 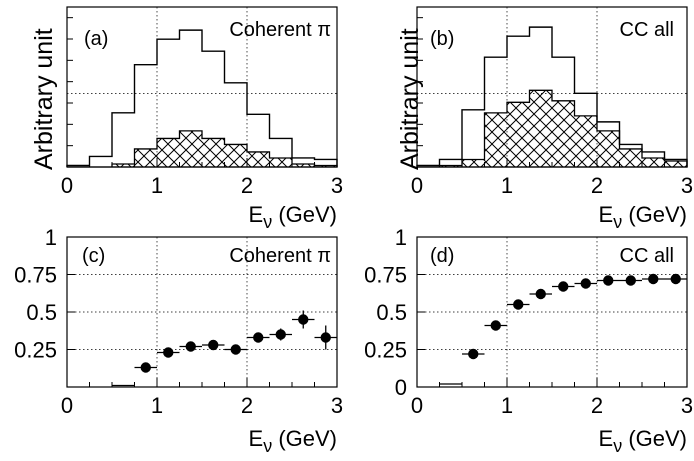 What do you see at coordinates (647, 256) in the screenshot?
I see `panel-d-title: CC all` at bounding box center [647, 256].